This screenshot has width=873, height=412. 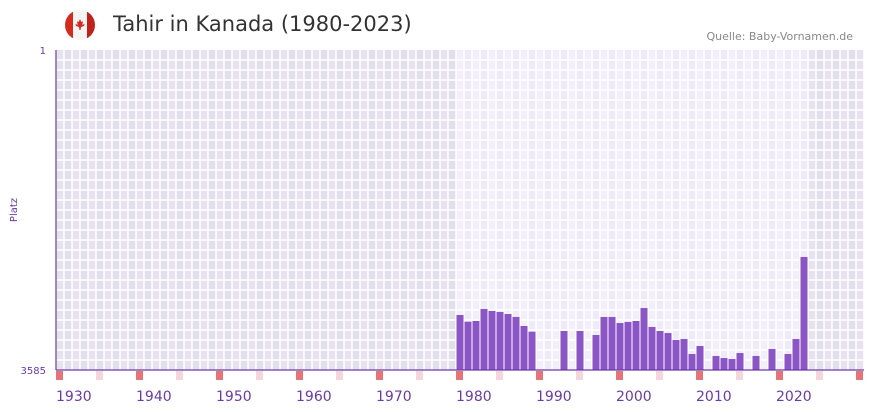 I want to click on x-tick-label-1940: 1940, so click(x=154, y=397).